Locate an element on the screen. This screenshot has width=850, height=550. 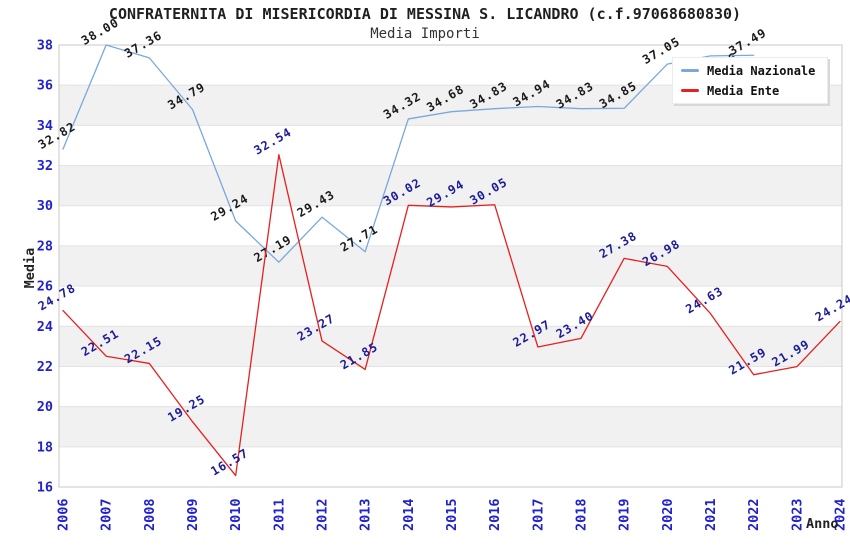
y-tick-label: 34 is located at coordinates (45, 126).